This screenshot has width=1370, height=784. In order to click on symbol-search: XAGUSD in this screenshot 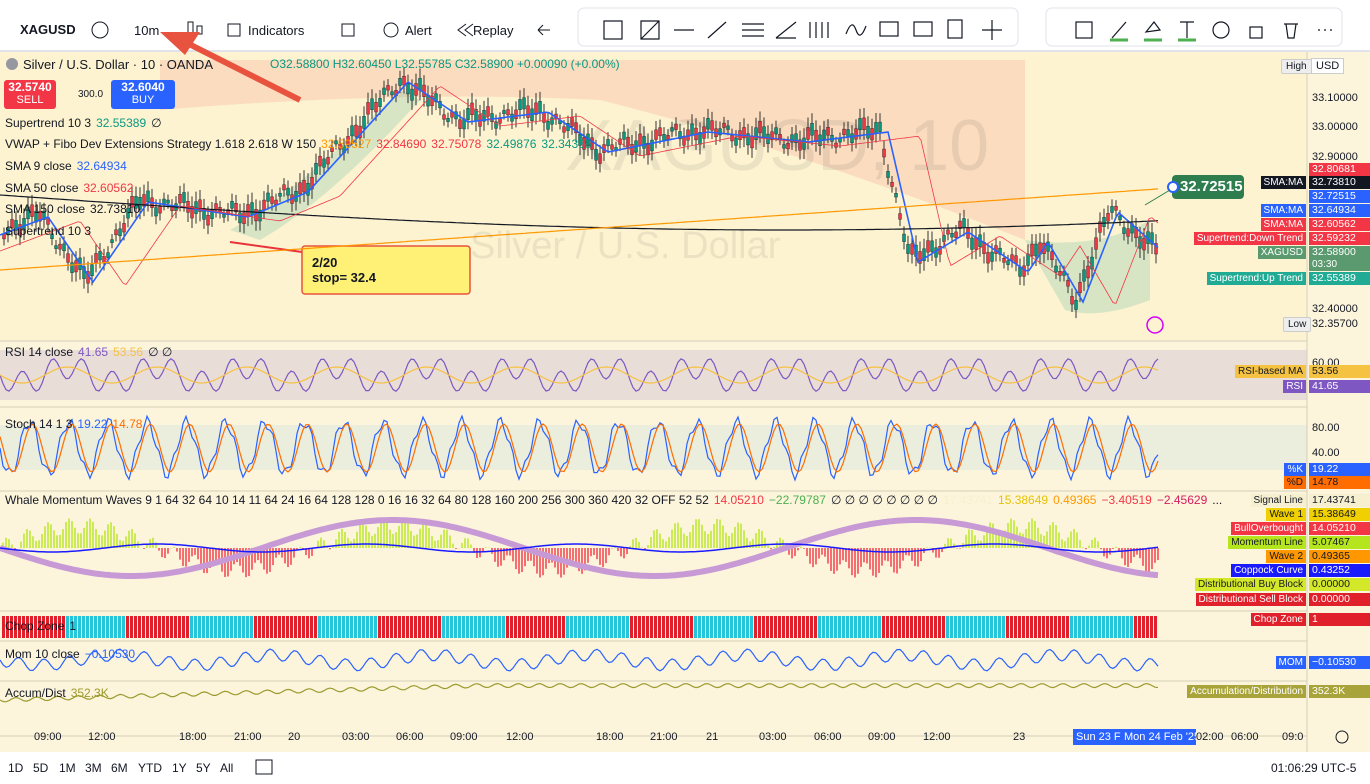, I will do `click(48, 29)`.